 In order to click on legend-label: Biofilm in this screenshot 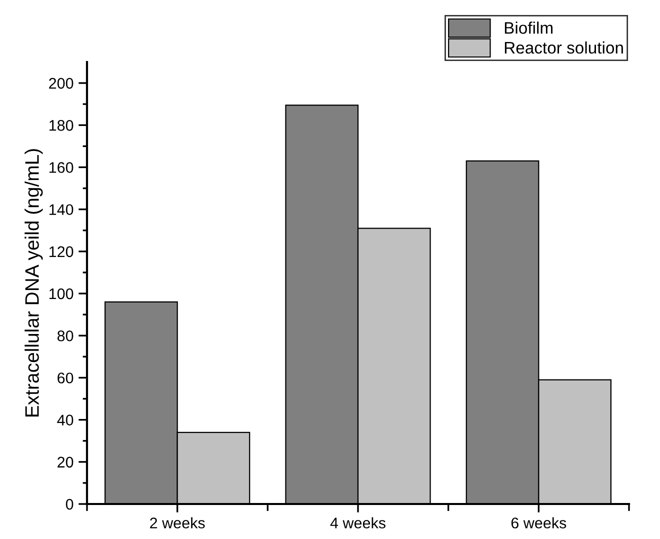, I will do `click(528, 28)`.